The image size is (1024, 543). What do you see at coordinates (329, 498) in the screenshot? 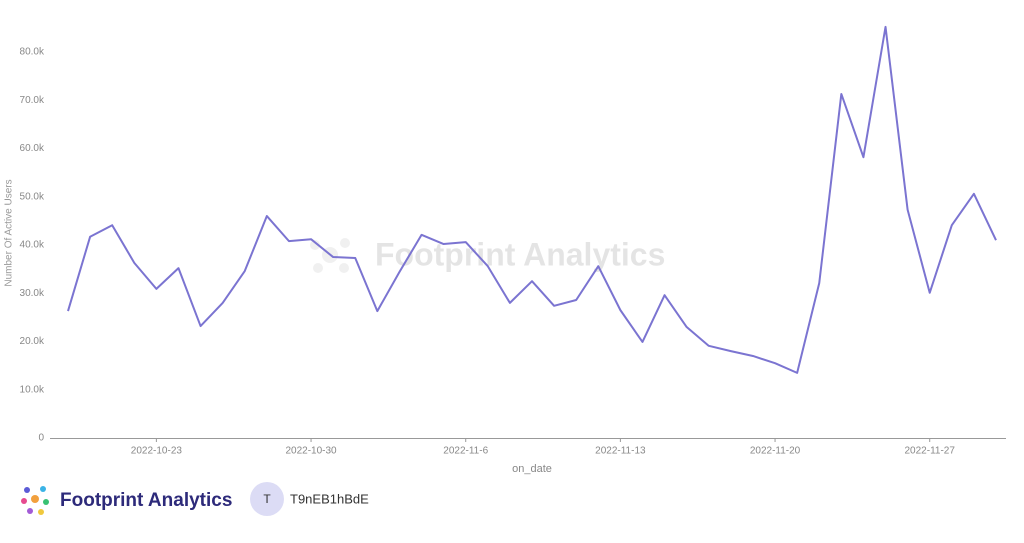
I see `user-name: T9nEB1hBdE` at bounding box center [329, 498].